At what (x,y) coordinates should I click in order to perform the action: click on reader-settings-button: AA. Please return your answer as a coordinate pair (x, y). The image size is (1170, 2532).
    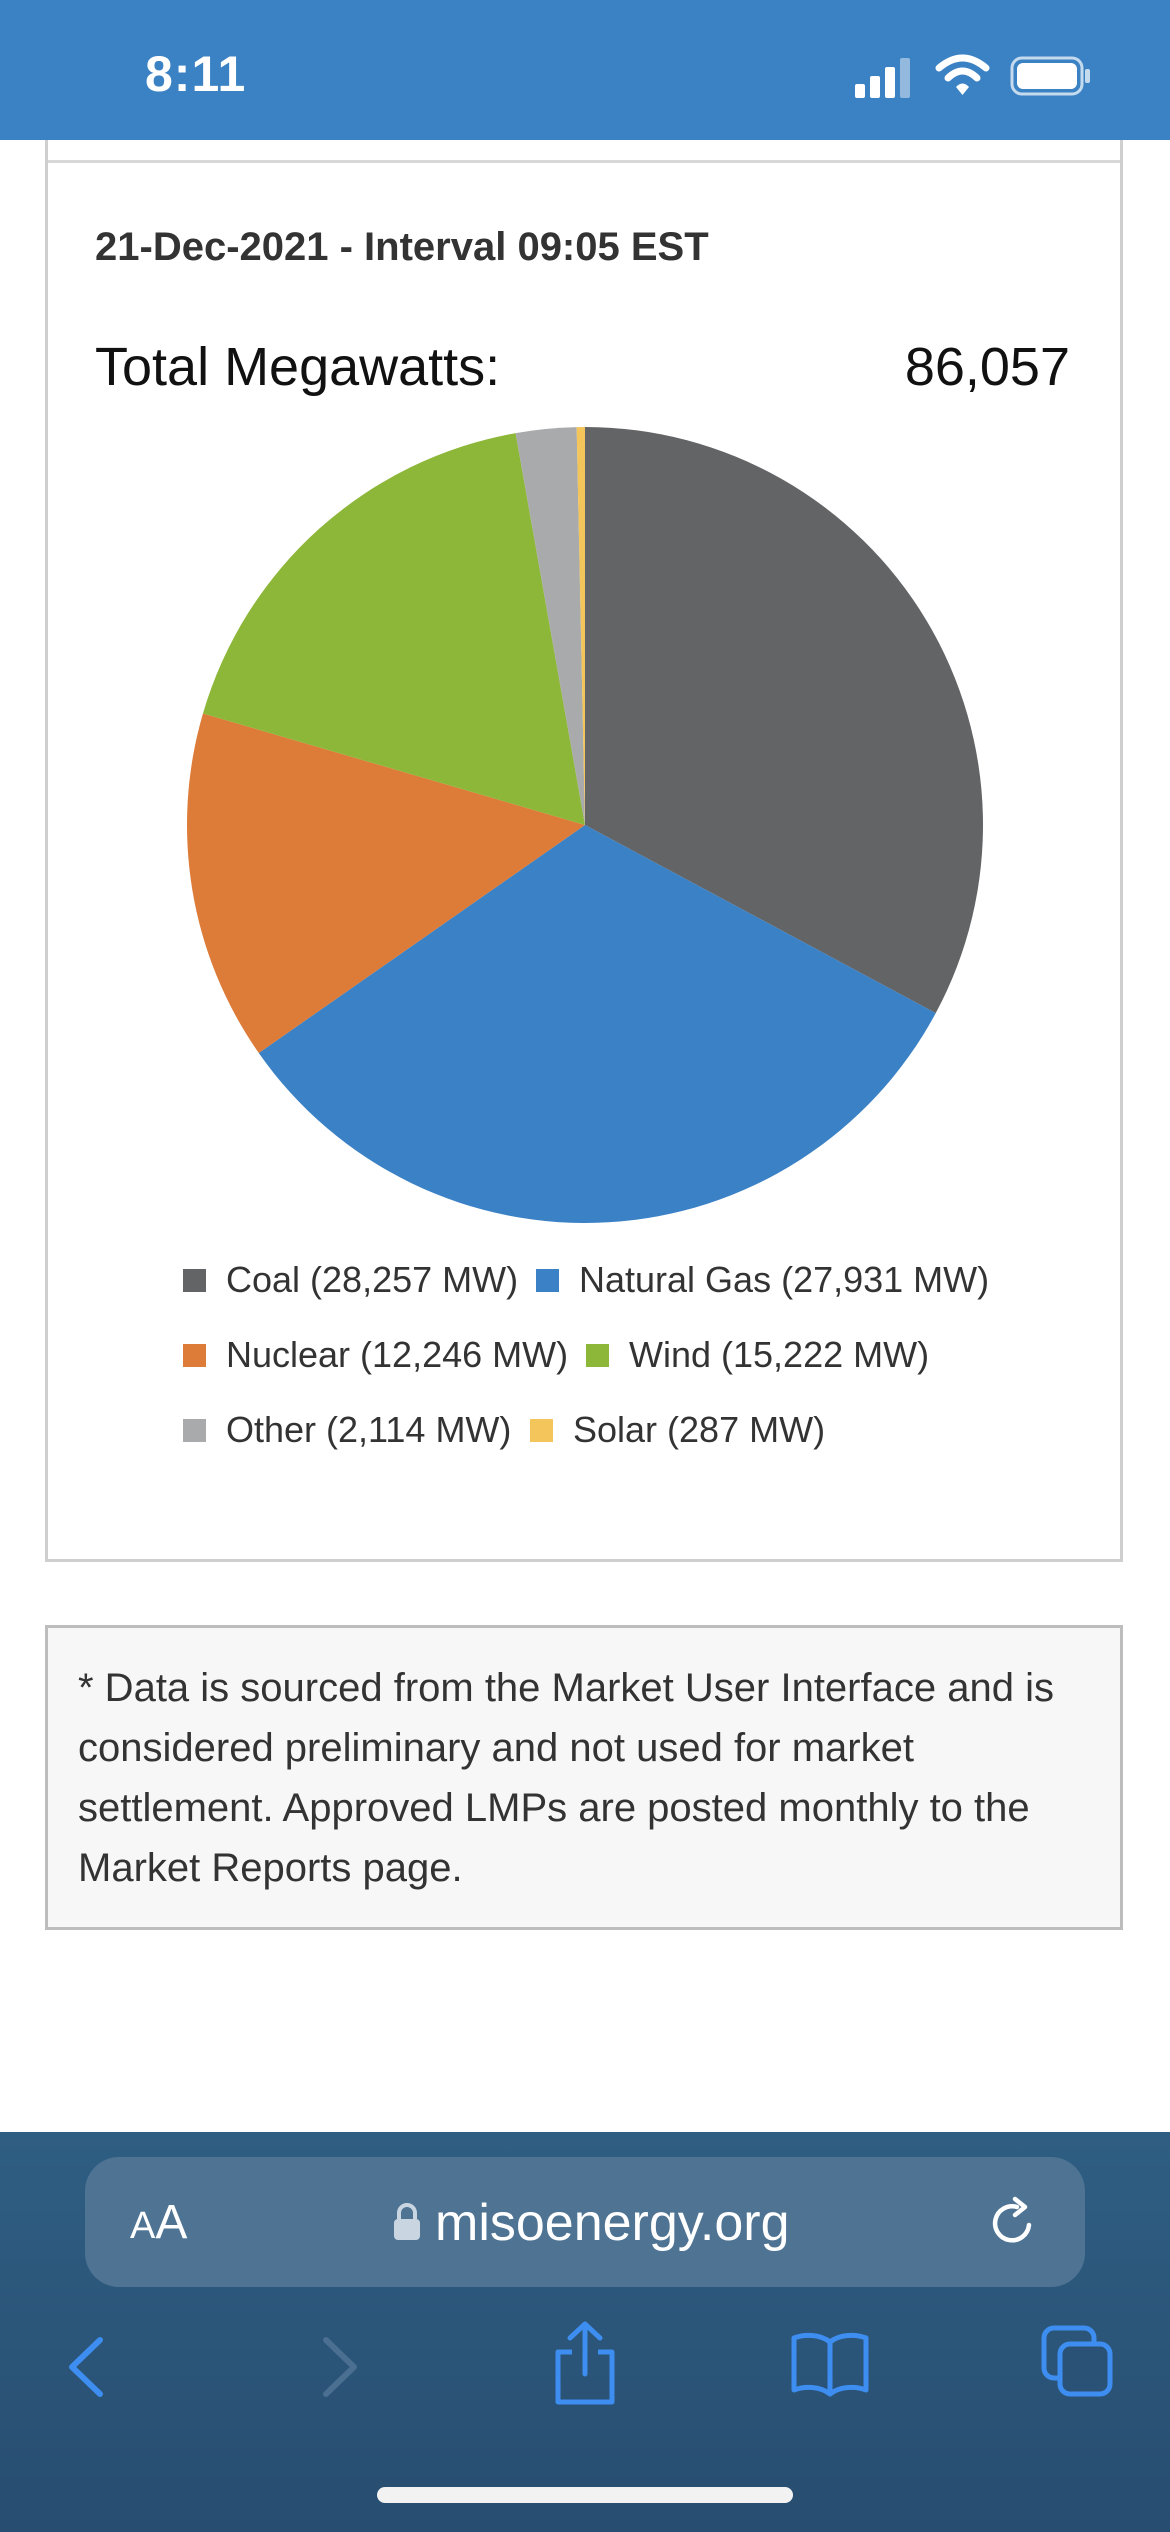
    Looking at the image, I should click on (158, 2222).